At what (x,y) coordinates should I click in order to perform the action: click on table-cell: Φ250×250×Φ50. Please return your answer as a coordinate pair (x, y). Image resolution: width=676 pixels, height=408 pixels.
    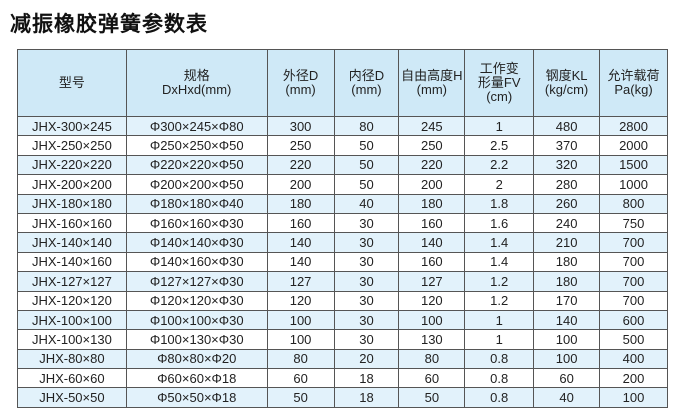
    Looking at the image, I should click on (196, 145).